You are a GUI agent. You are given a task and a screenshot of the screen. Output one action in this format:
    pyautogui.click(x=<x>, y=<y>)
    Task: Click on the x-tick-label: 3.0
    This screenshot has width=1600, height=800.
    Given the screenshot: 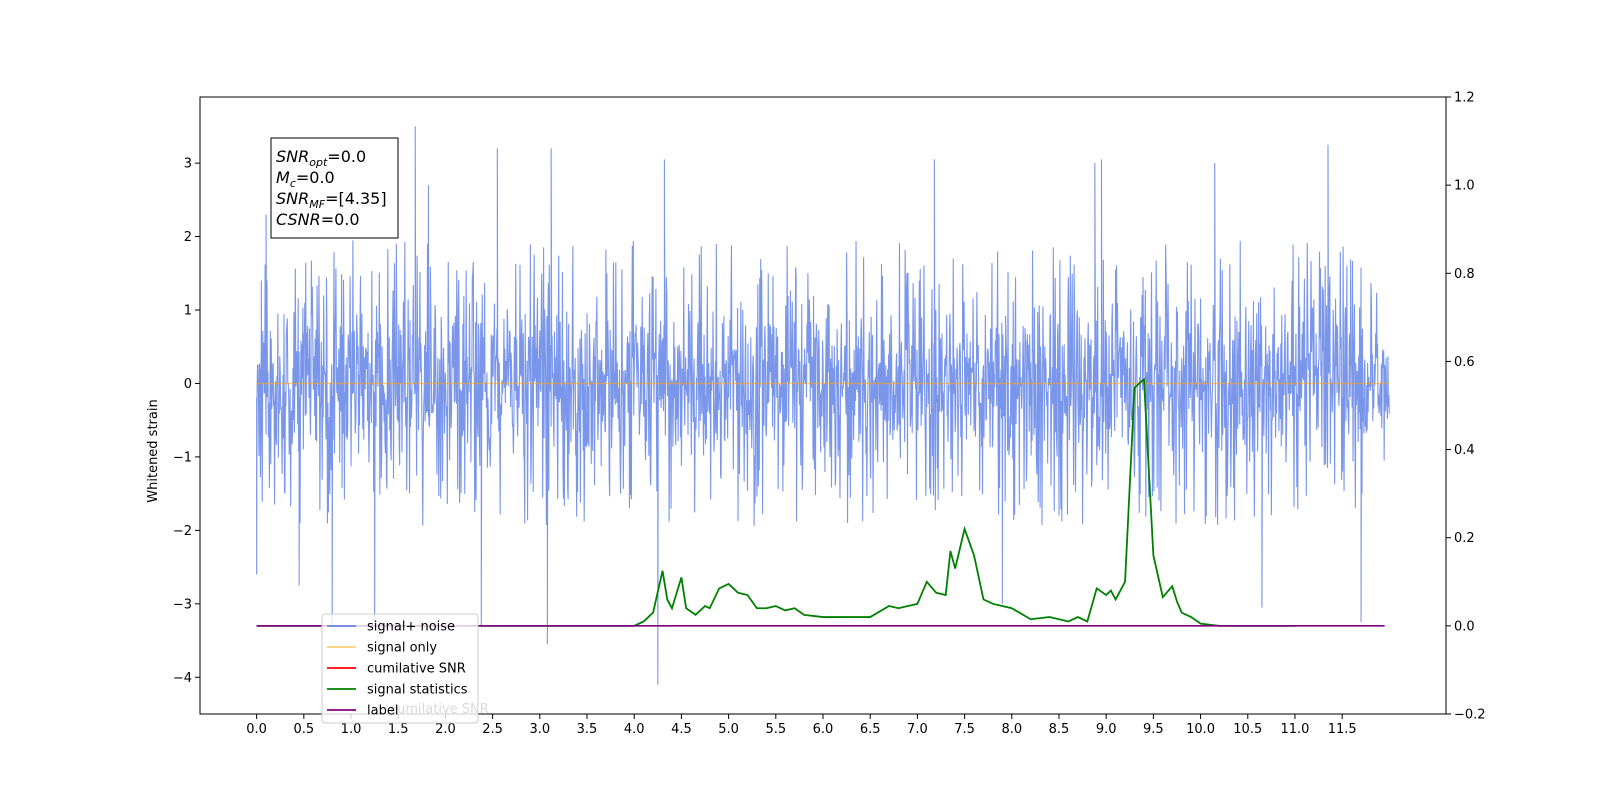 What is the action you would take?
    pyautogui.click(x=539, y=729)
    